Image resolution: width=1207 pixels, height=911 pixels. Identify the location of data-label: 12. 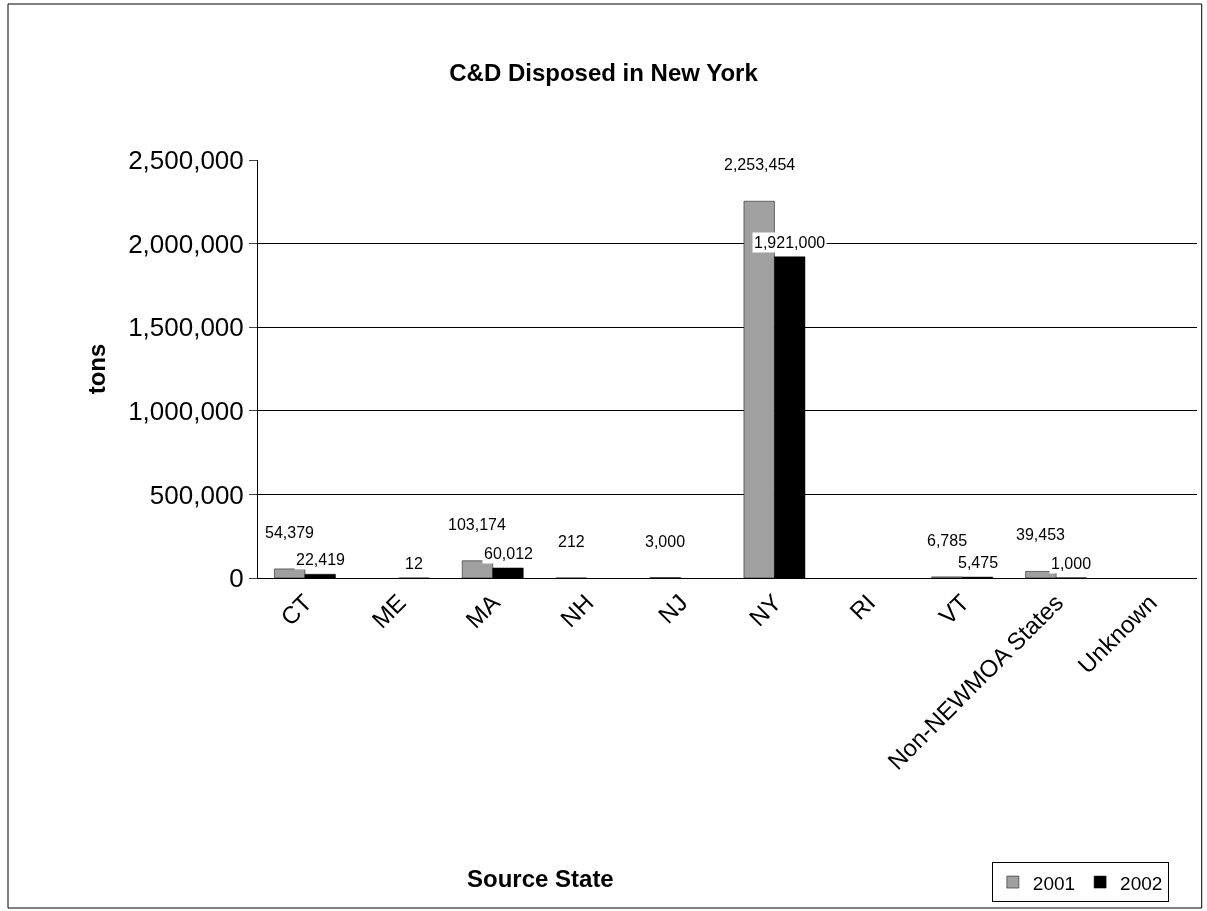
(414, 563).